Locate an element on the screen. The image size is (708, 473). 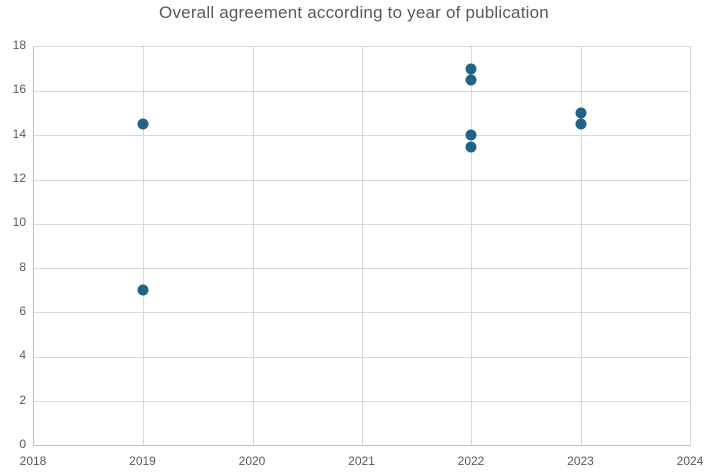
y-tick-label: 4 is located at coordinates (22, 355).